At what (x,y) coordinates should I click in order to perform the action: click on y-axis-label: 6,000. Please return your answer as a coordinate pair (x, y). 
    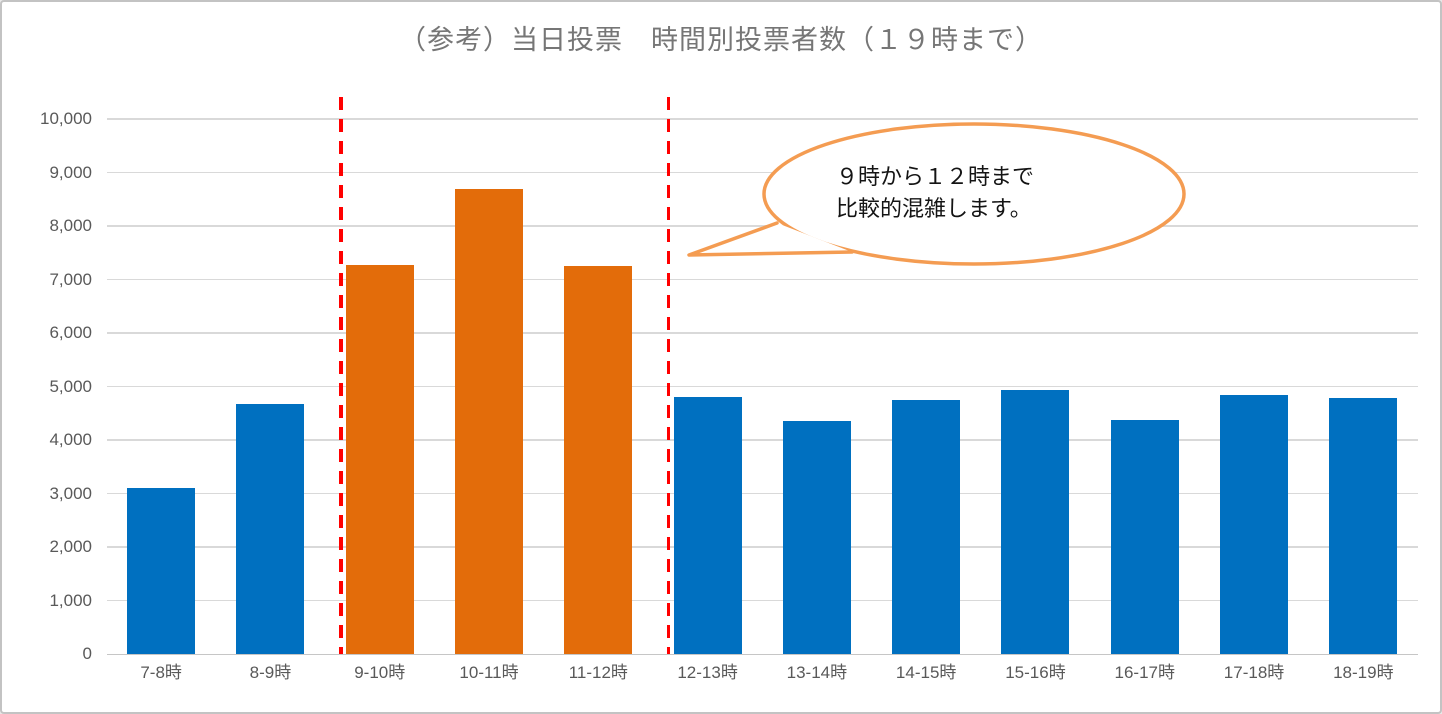
    Looking at the image, I should click on (70, 332).